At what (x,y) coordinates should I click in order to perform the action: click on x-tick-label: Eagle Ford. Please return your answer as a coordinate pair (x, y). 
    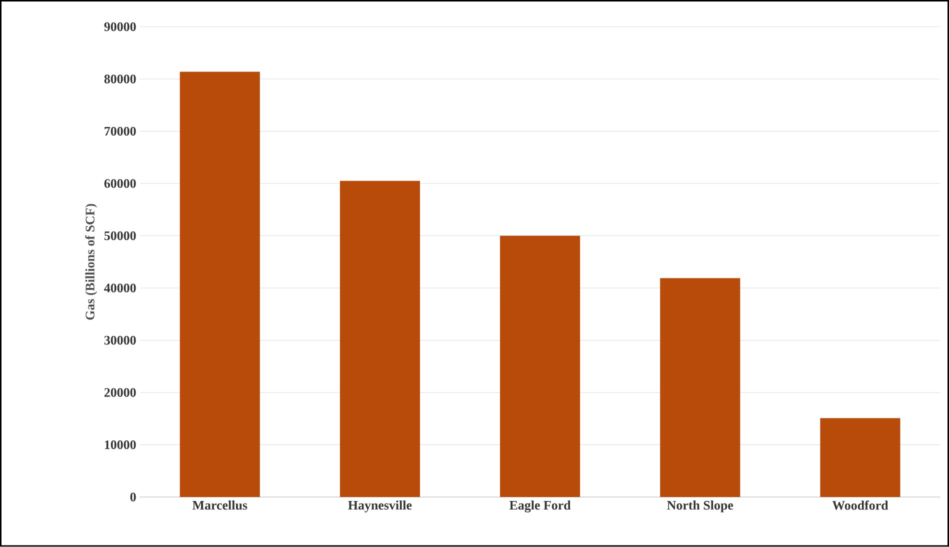
    Looking at the image, I should click on (540, 506).